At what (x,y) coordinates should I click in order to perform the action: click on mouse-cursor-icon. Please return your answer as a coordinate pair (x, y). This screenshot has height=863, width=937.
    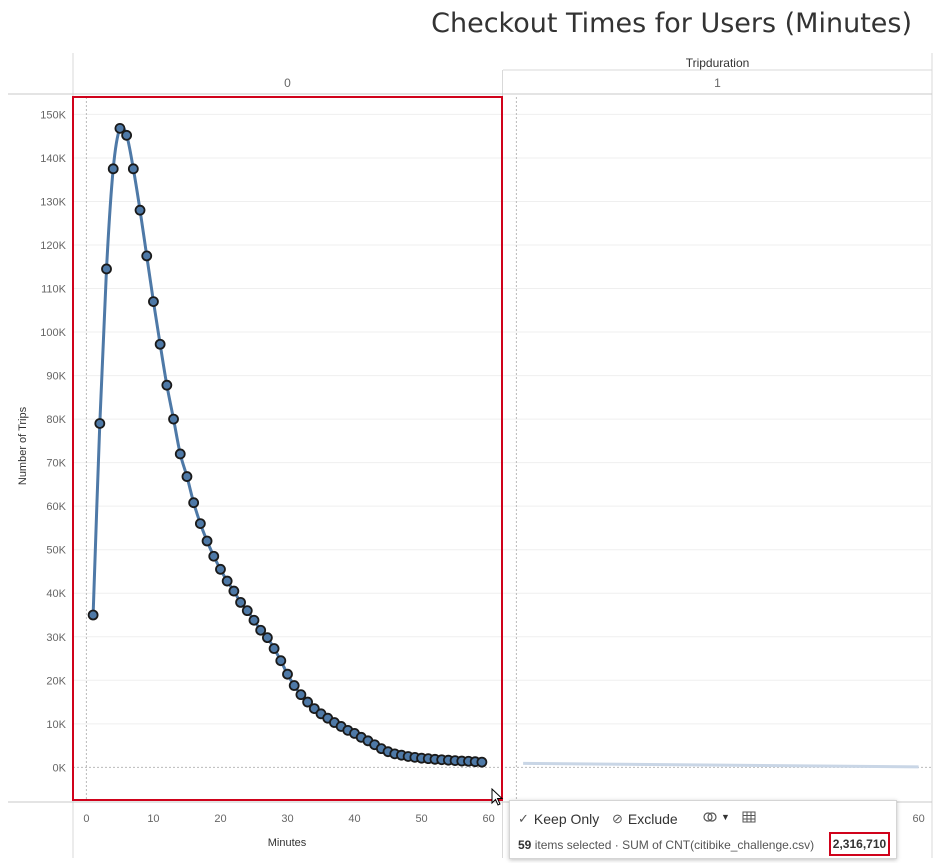
    Looking at the image, I should click on (497, 797).